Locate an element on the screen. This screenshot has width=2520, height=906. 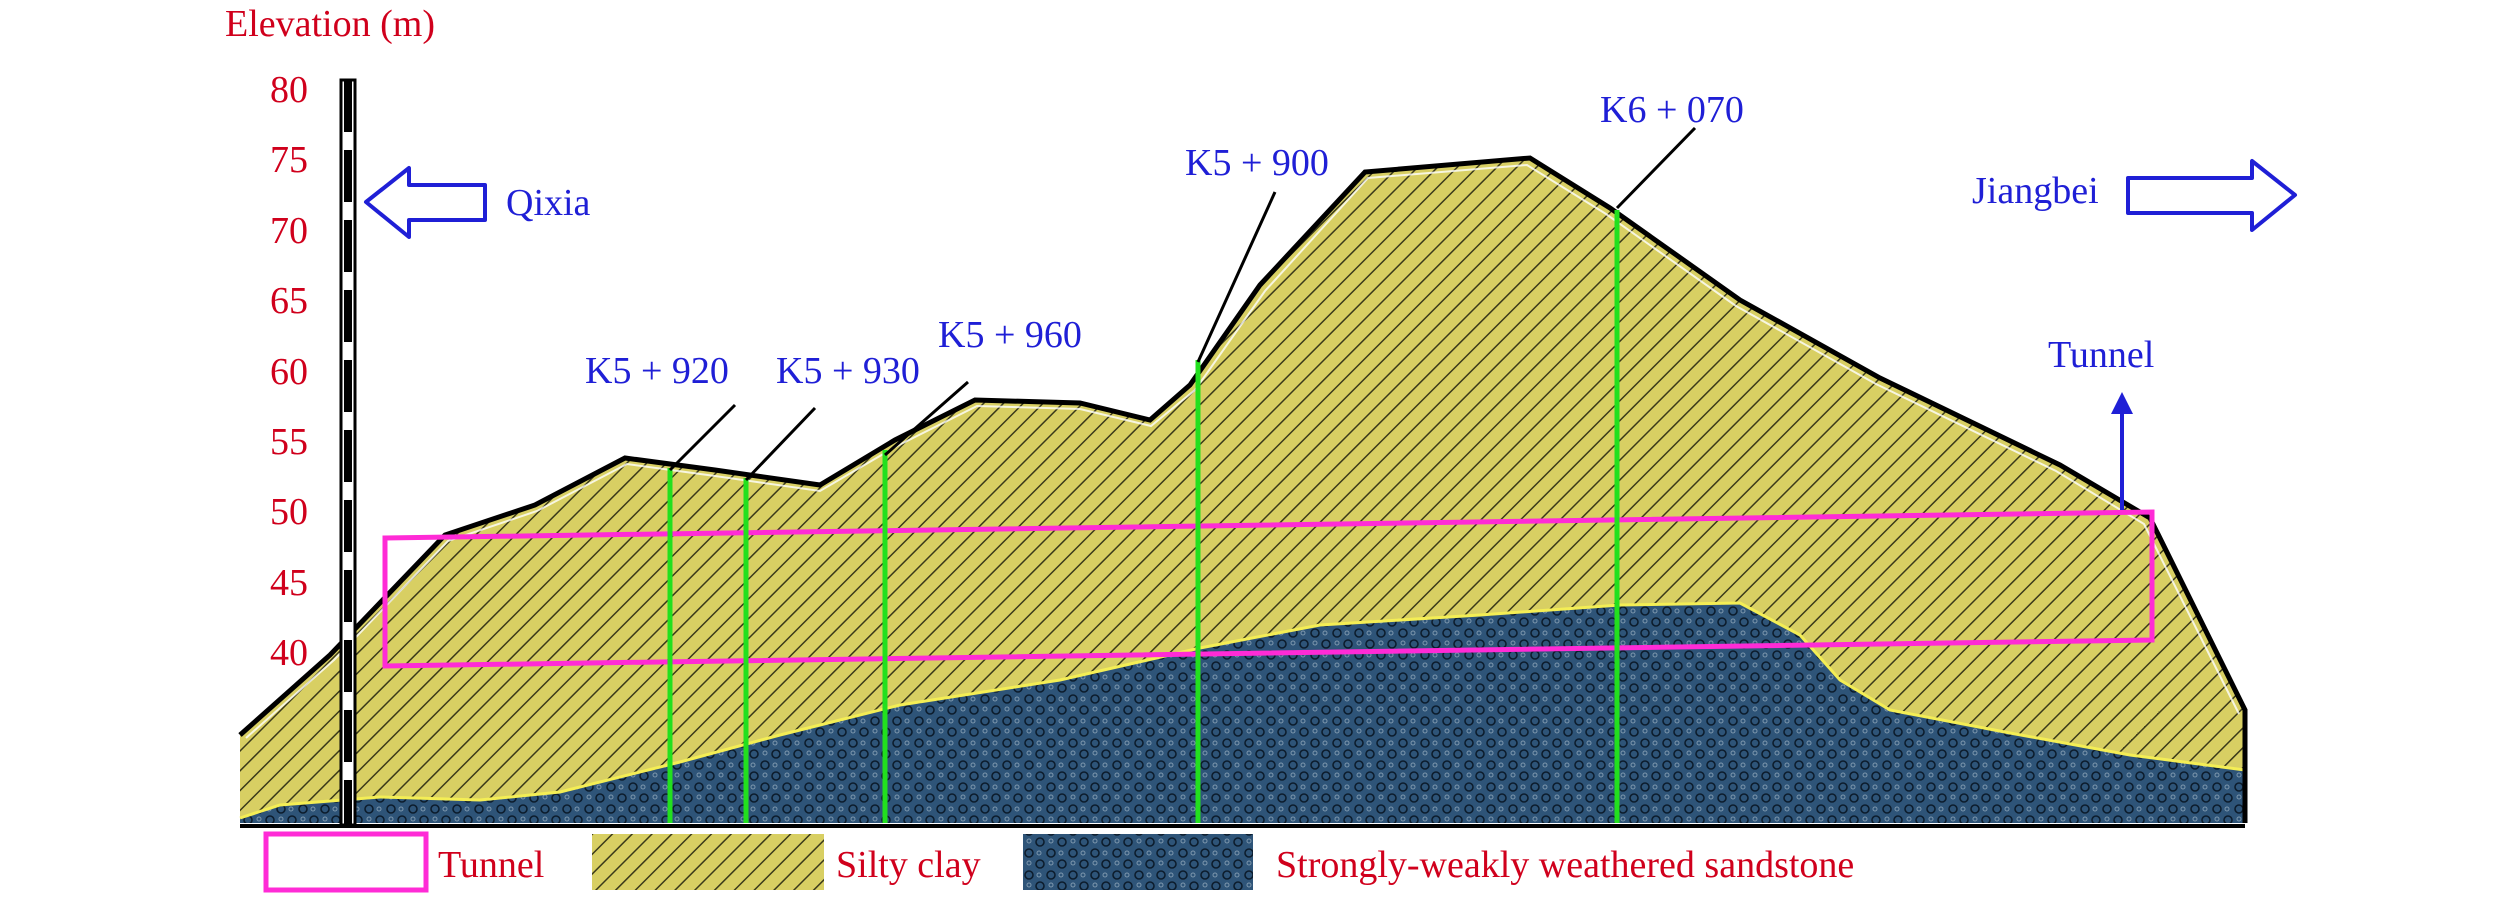
arrow-left-icon is located at coordinates (425, 202).